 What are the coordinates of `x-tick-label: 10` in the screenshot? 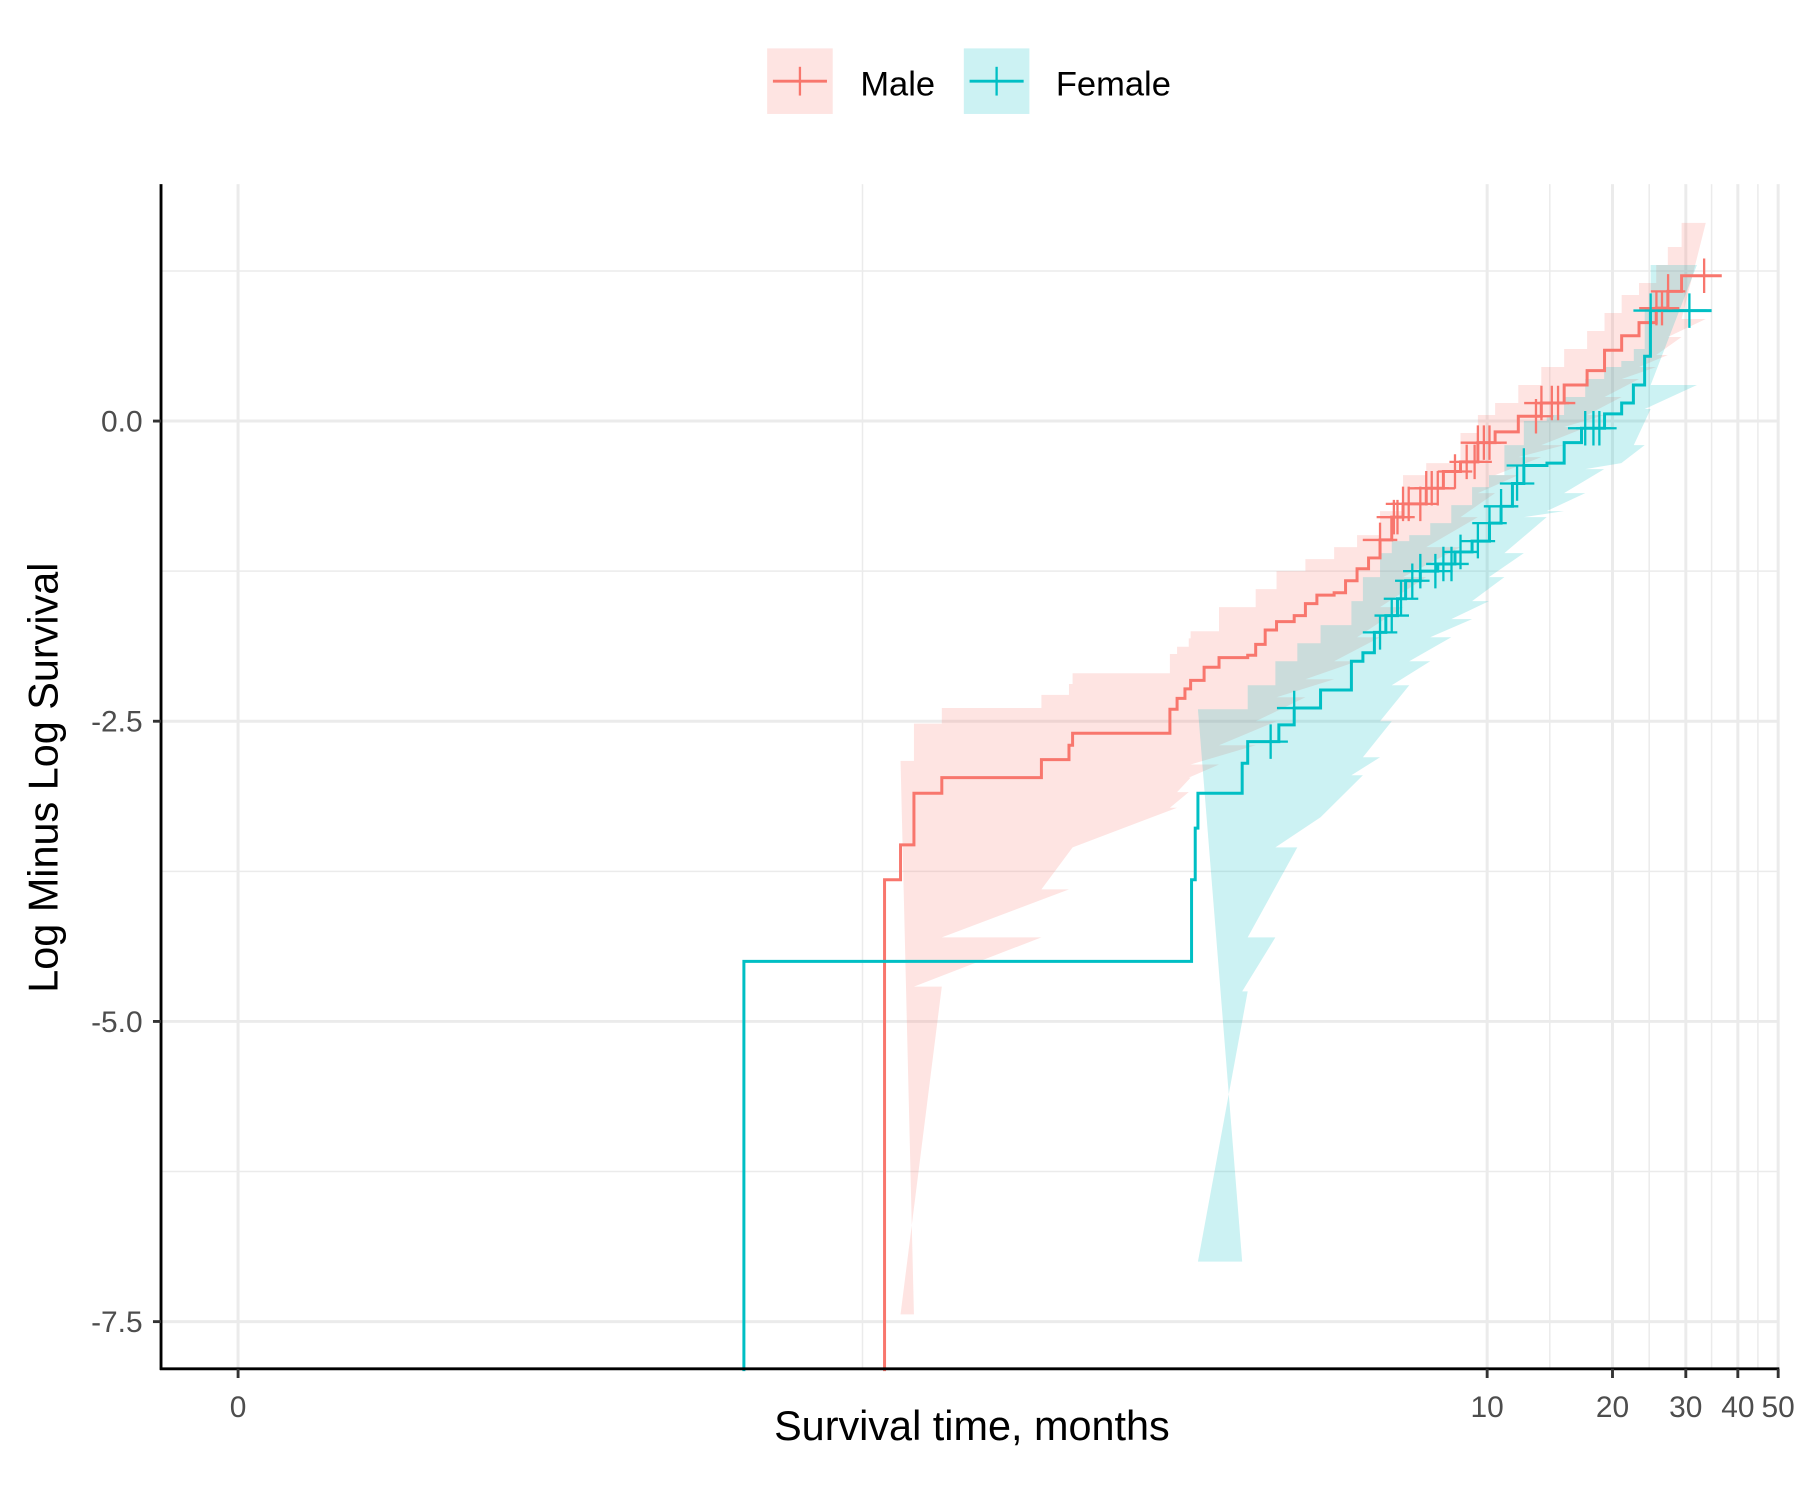 It's located at (1487, 1407).